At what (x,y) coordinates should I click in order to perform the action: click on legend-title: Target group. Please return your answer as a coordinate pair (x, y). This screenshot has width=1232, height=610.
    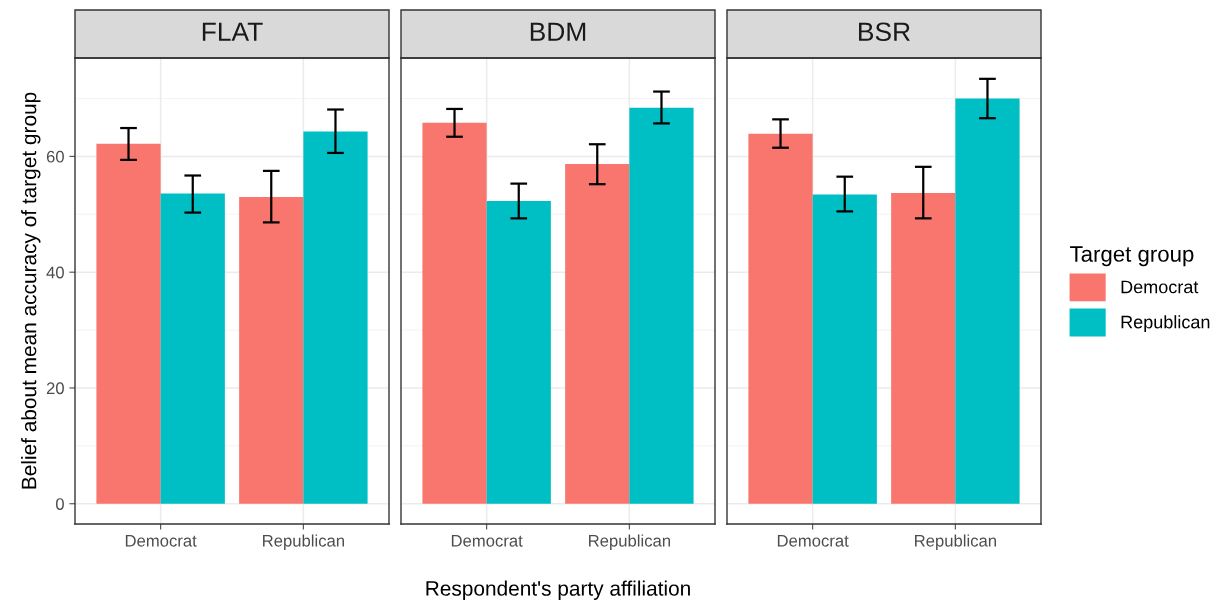
    Looking at the image, I should click on (1132, 256).